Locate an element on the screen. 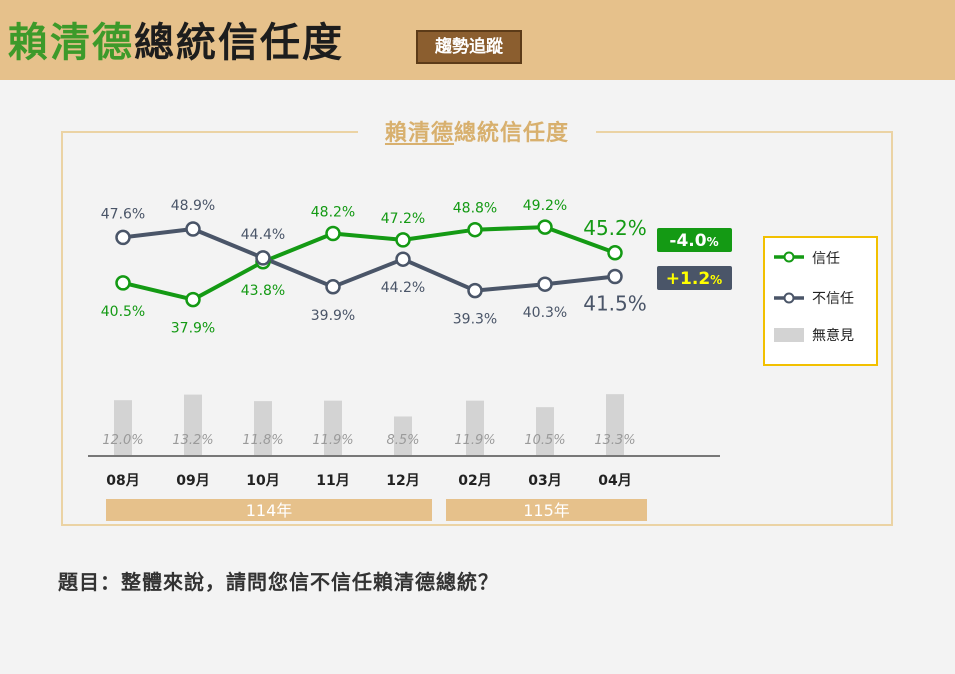 Image resolution: width=955 pixels, height=674 pixels. distrust-label-4: 44.2% is located at coordinates (403, 288).